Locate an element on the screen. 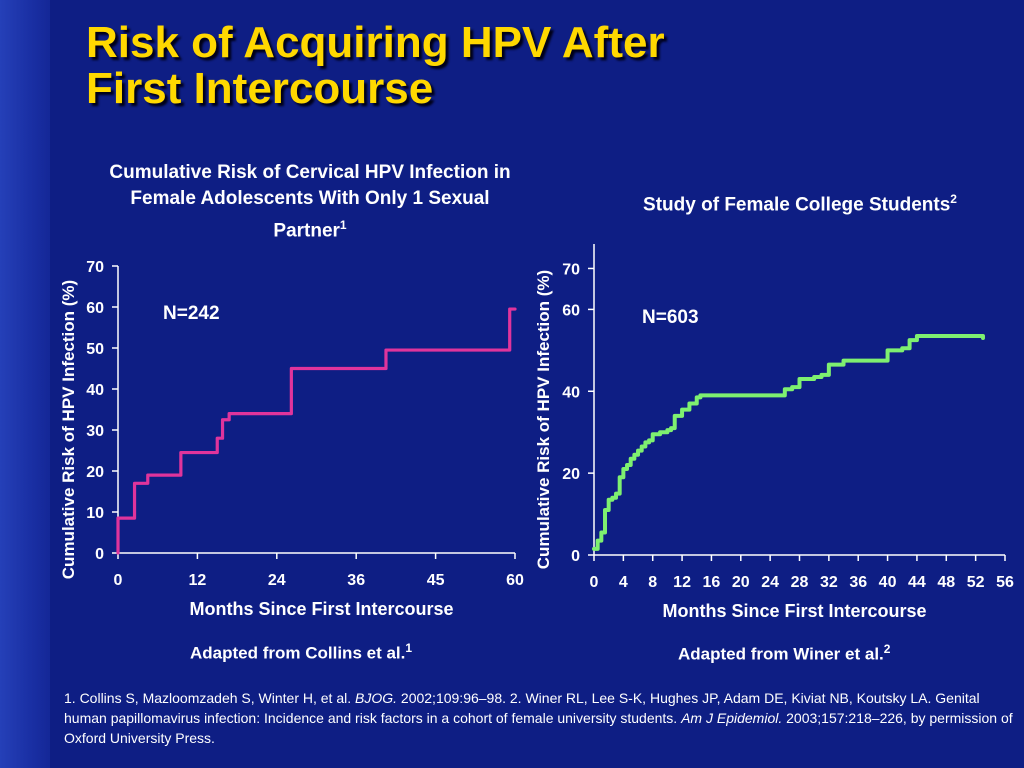 The width and height of the screenshot is (1024, 768). left-chart-title-superscript: 1 is located at coordinates (343, 225).